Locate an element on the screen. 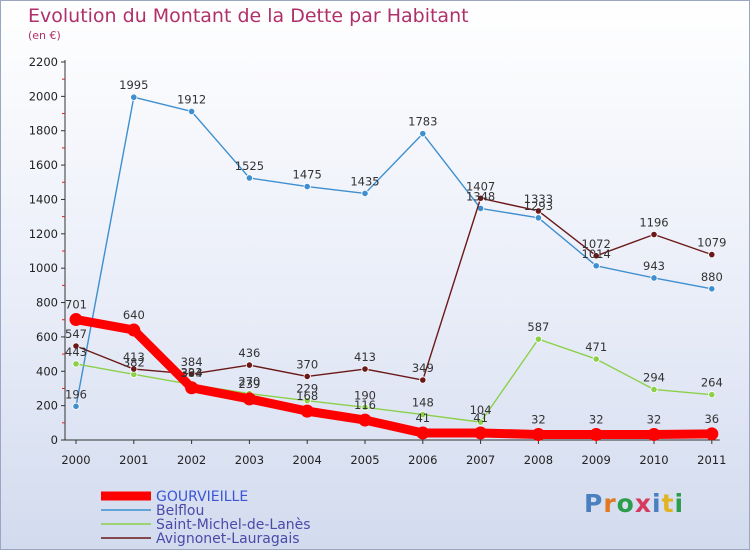 This screenshot has height=550, width=750. y-tick-label: 1800 is located at coordinates (43, 131).